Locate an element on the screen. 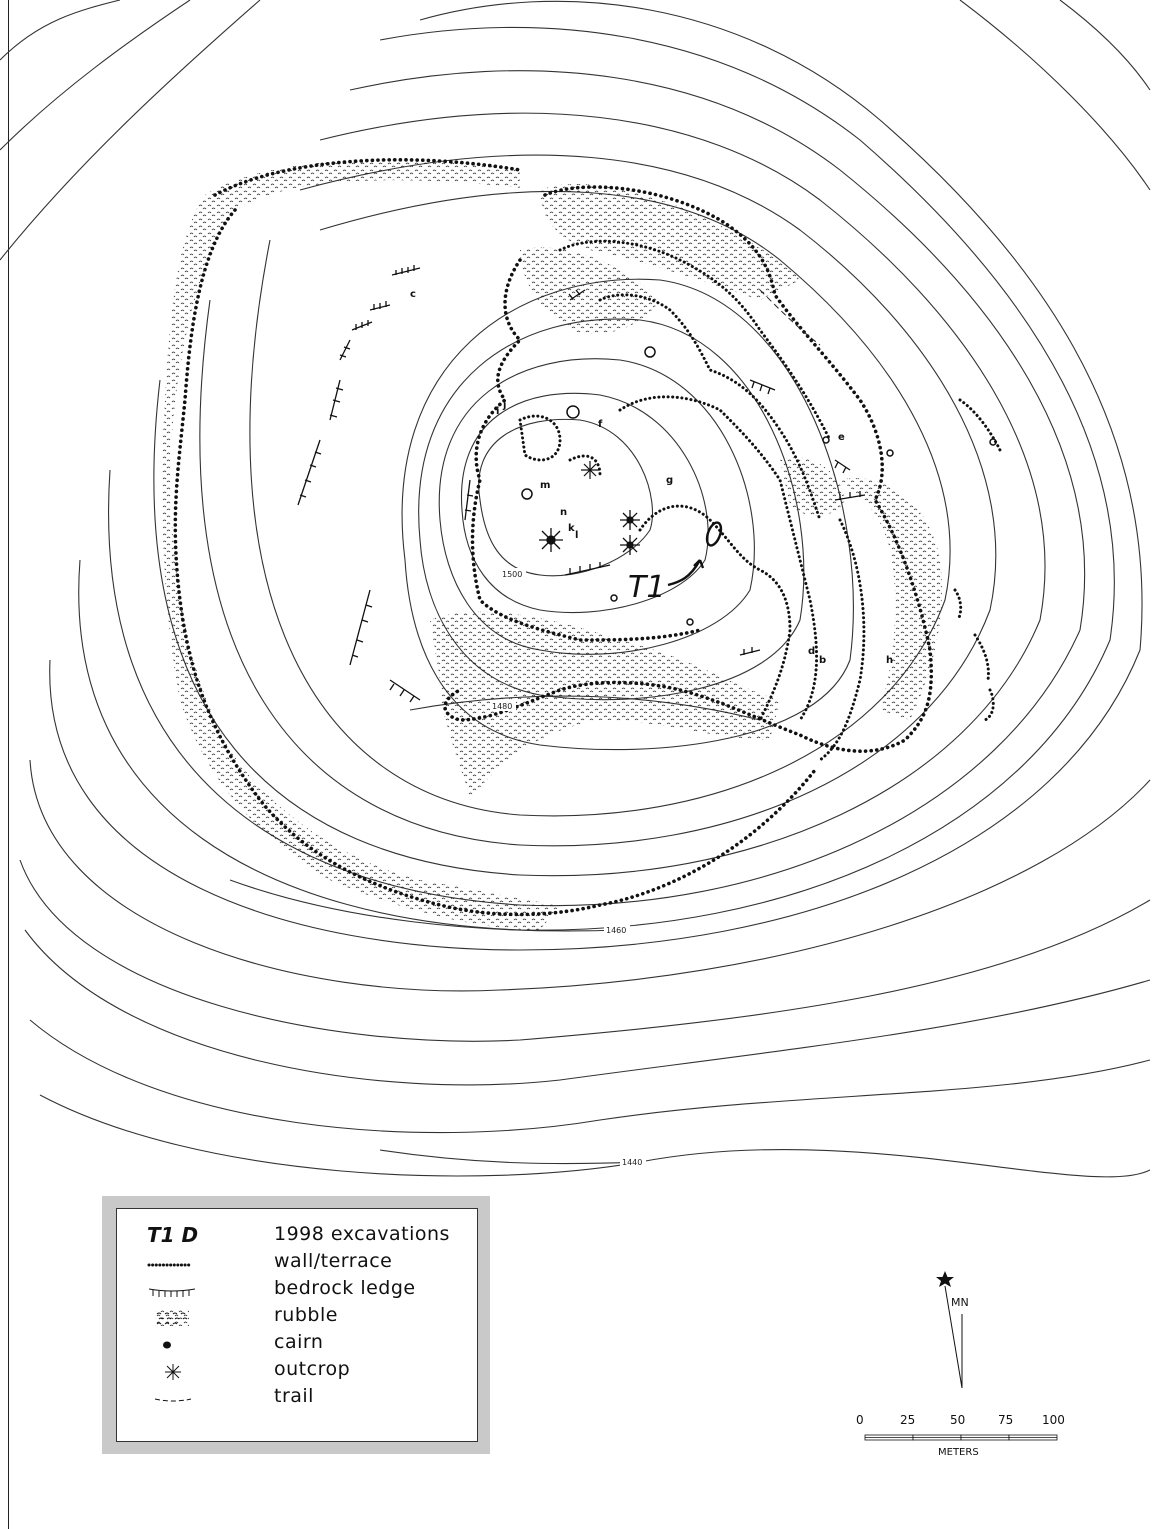  elevation-label-1480: 1480 is located at coordinates (502, 706).